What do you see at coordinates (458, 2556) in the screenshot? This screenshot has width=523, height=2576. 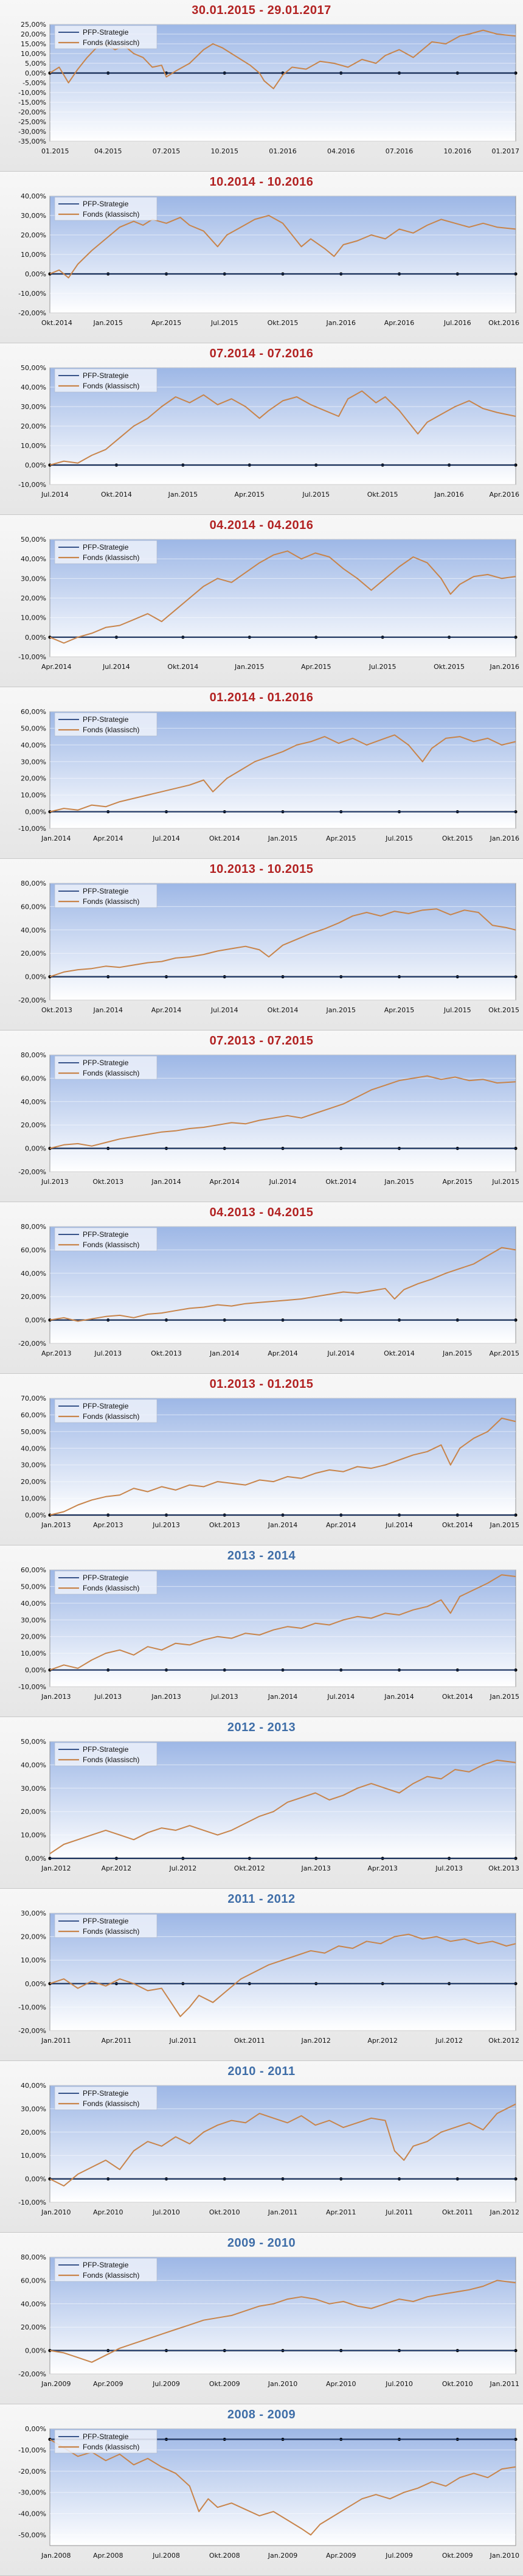 I see `x-tick-label: Okt.2009` at bounding box center [458, 2556].